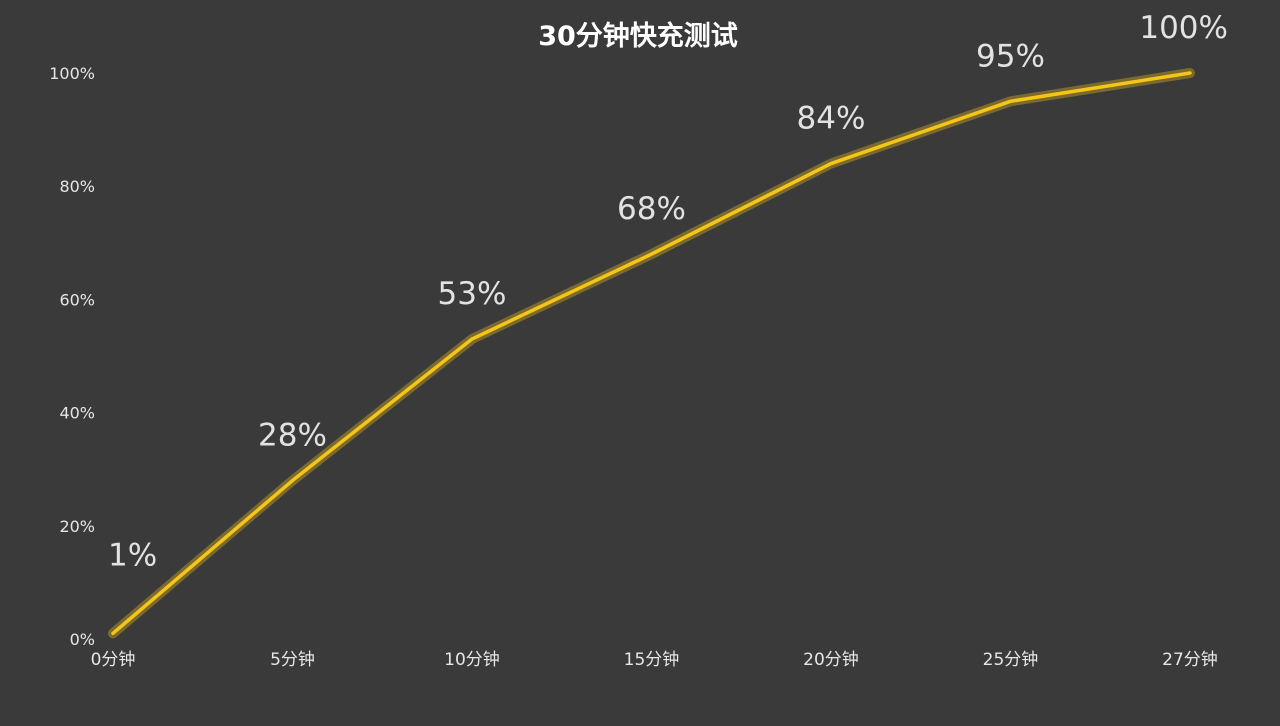 This screenshot has height=726, width=1280. What do you see at coordinates (82, 639) in the screenshot?
I see `y-tick-label: 0%` at bounding box center [82, 639].